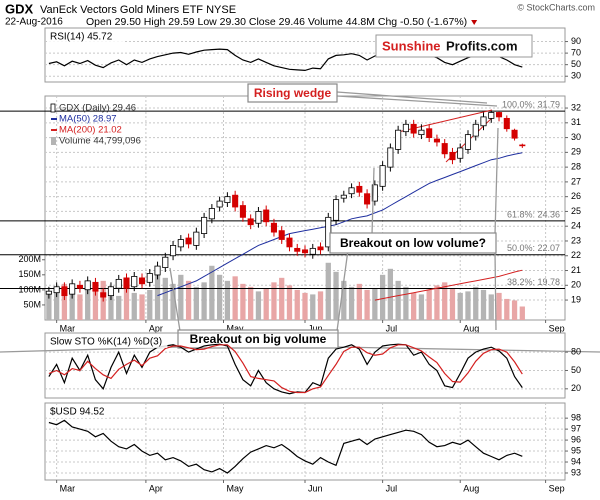  Describe the element at coordinates (576, 167) in the screenshot. I see `y-tick-label: 28` at that location.